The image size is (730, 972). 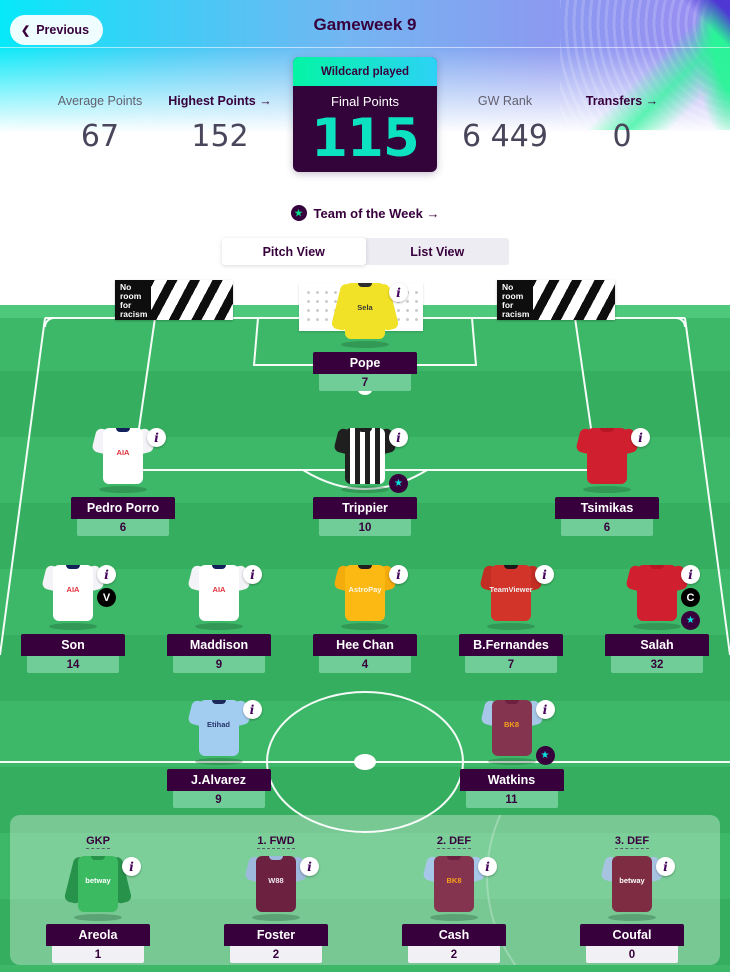 I want to click on jersey-coufal: betway, so click(x=632, y=888).